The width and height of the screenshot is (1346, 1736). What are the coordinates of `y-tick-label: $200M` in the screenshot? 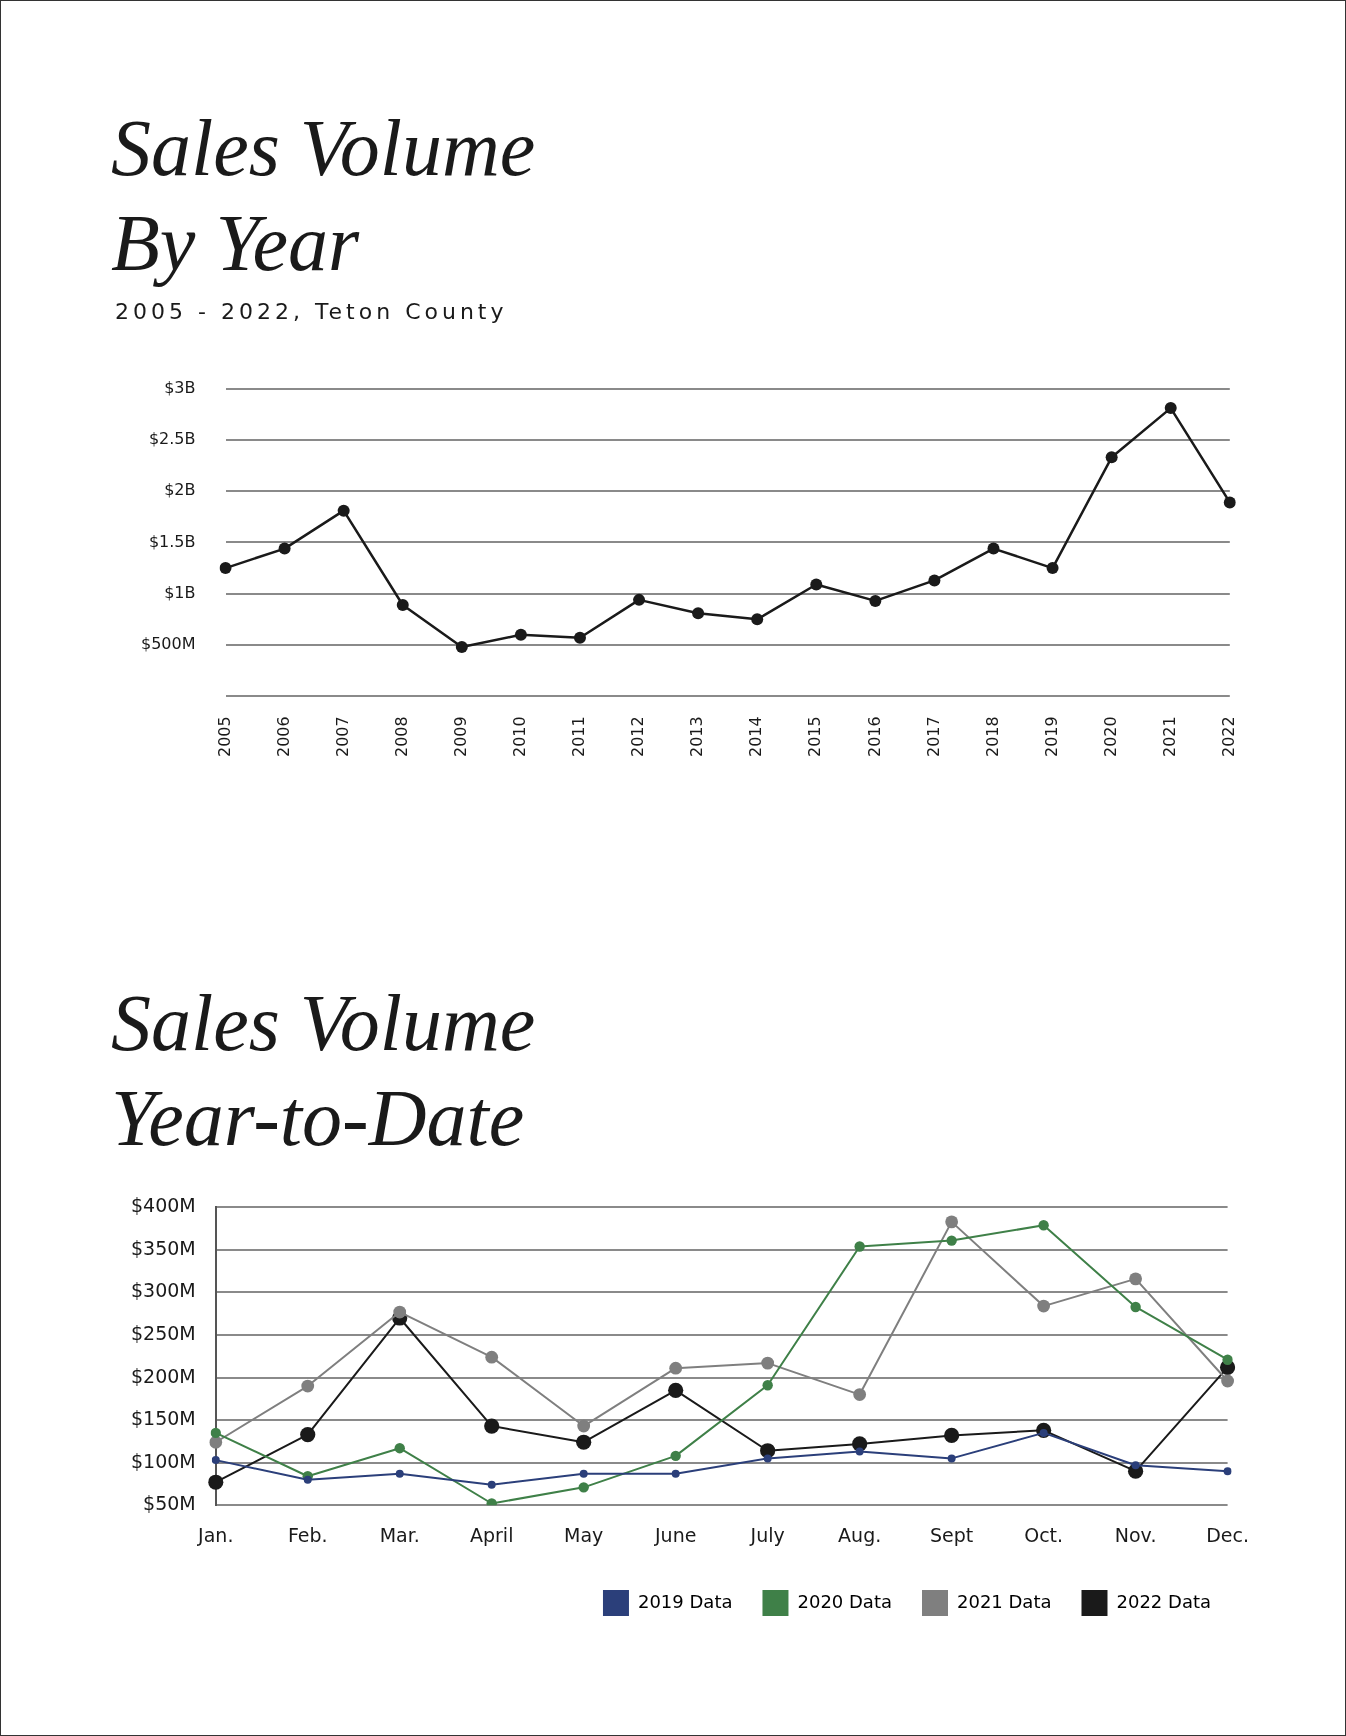 It's located at (163, 1375).